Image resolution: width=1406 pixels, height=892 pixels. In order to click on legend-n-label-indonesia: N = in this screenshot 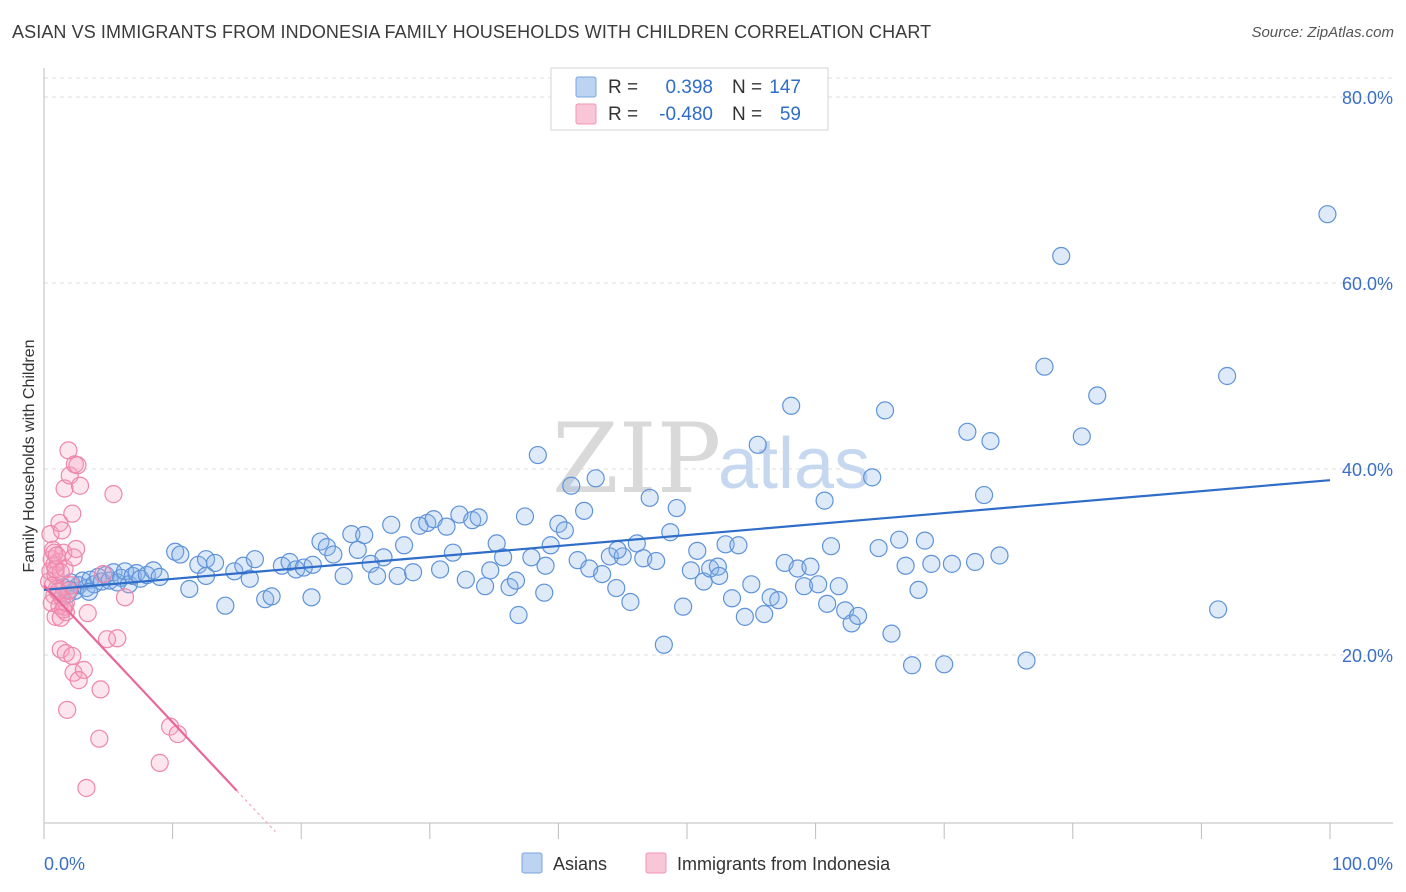, I will do `click(747, 114)`.